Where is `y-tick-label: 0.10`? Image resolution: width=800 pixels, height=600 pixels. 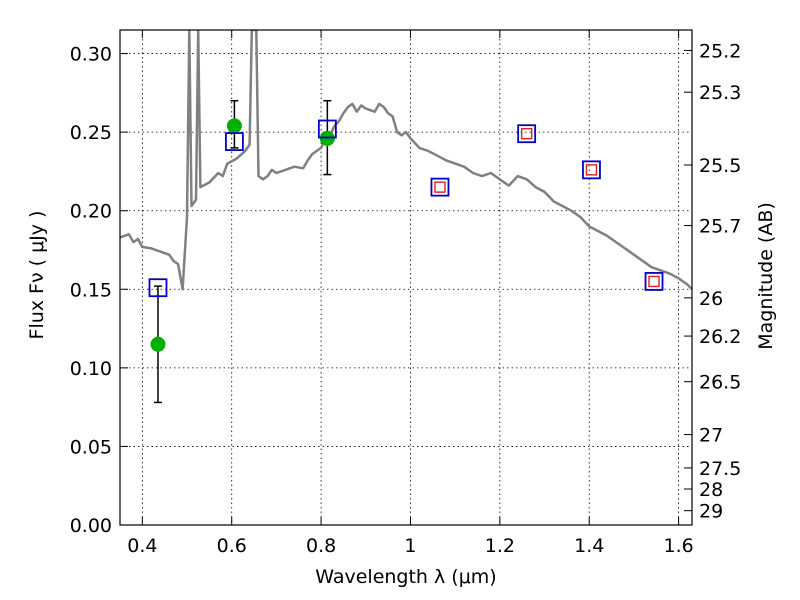 y-tick-label: 0.10 is located at coordinates (91, 369).